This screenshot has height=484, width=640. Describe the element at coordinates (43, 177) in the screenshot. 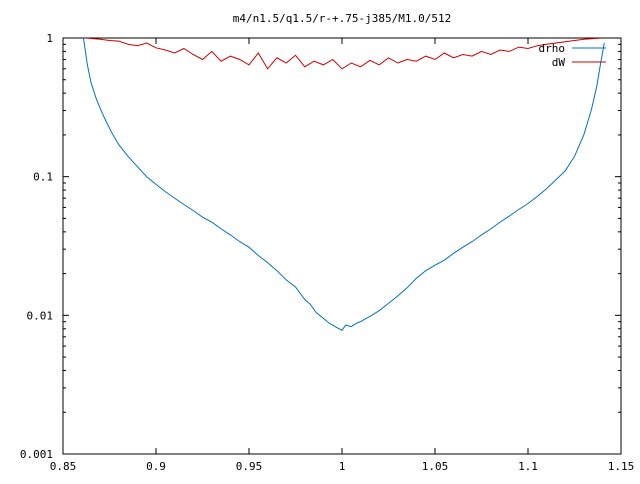

I see `y-tick-label: 0.1` at that location.